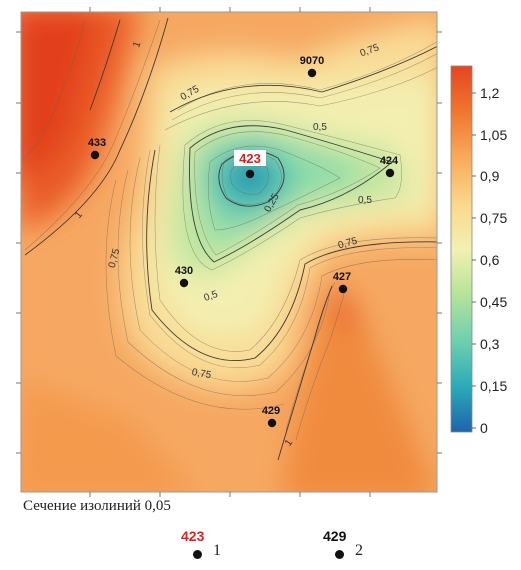 The width and height of the screenshot is (521, 570). I want to click on well-429: 429, so click(271, 416).